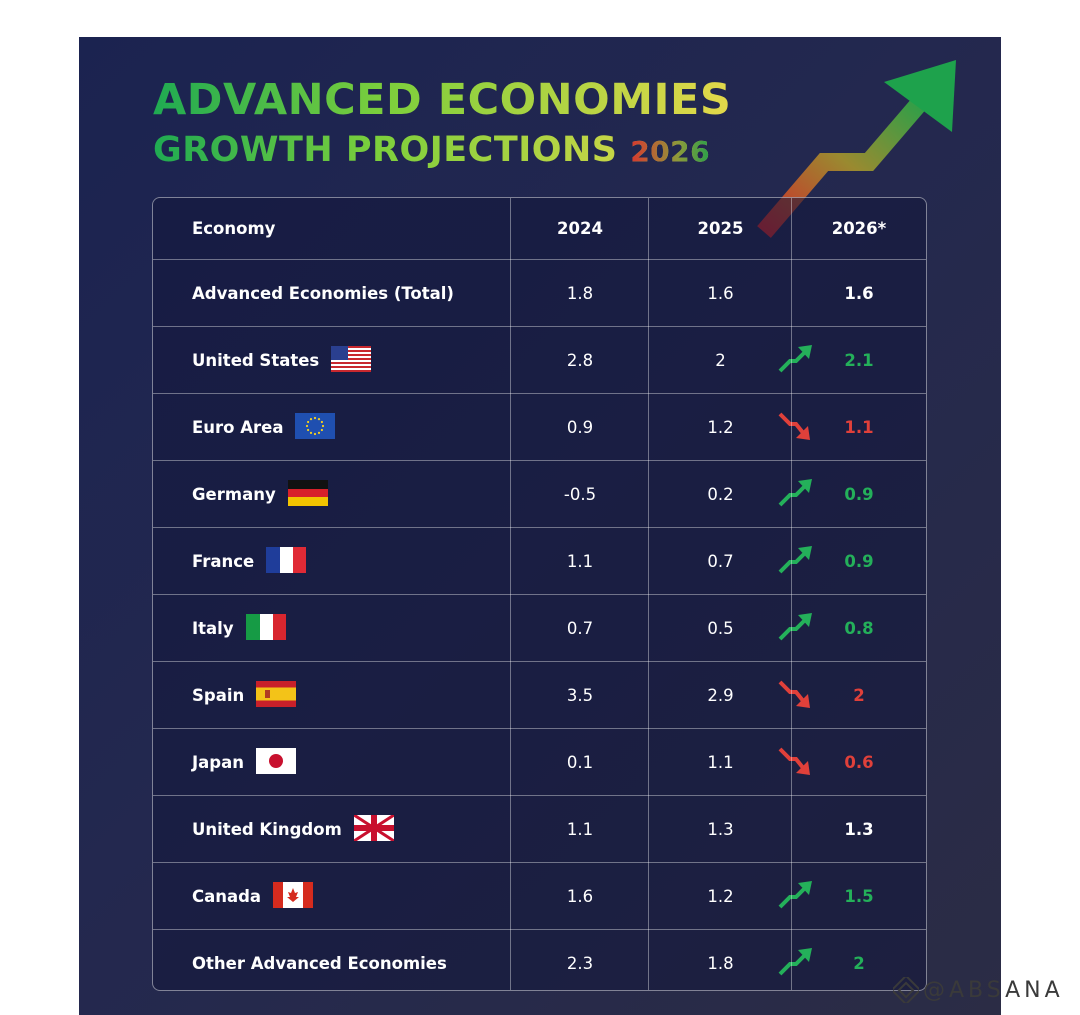  I want to click on canada-flag-icon, so click(293, 896).